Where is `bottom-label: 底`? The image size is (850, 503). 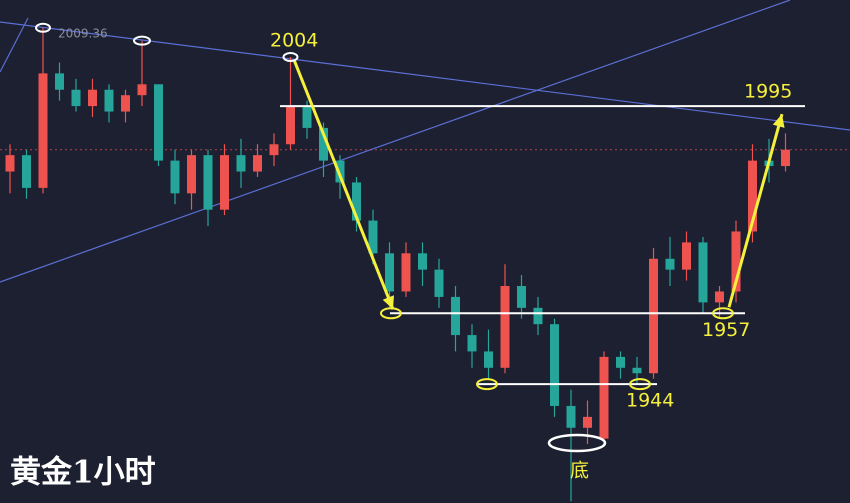
bottom-label: 底 is located at coordinates (579, 471).